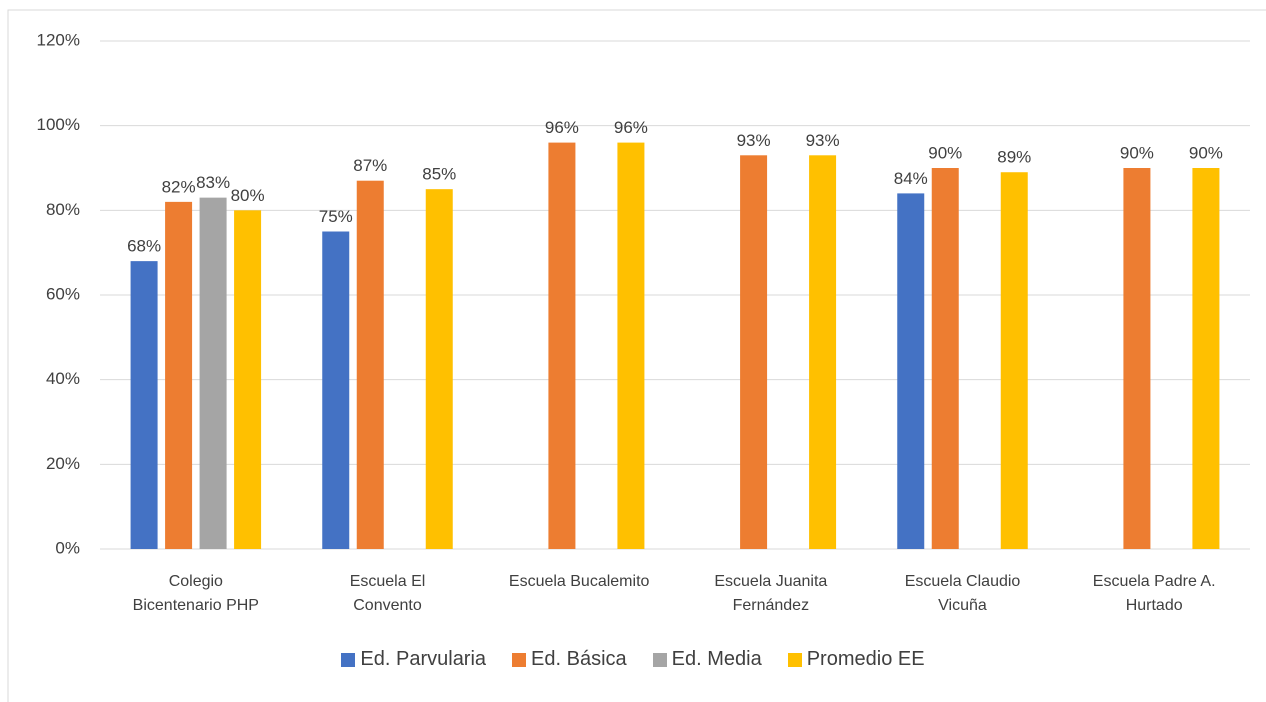 Image resolution: width=1266 pixels, height=702 pixels. Describe the element at coordinates (387, 593) in the screenshot. I see `x-tick-label: Escuela El Convento` at that location.